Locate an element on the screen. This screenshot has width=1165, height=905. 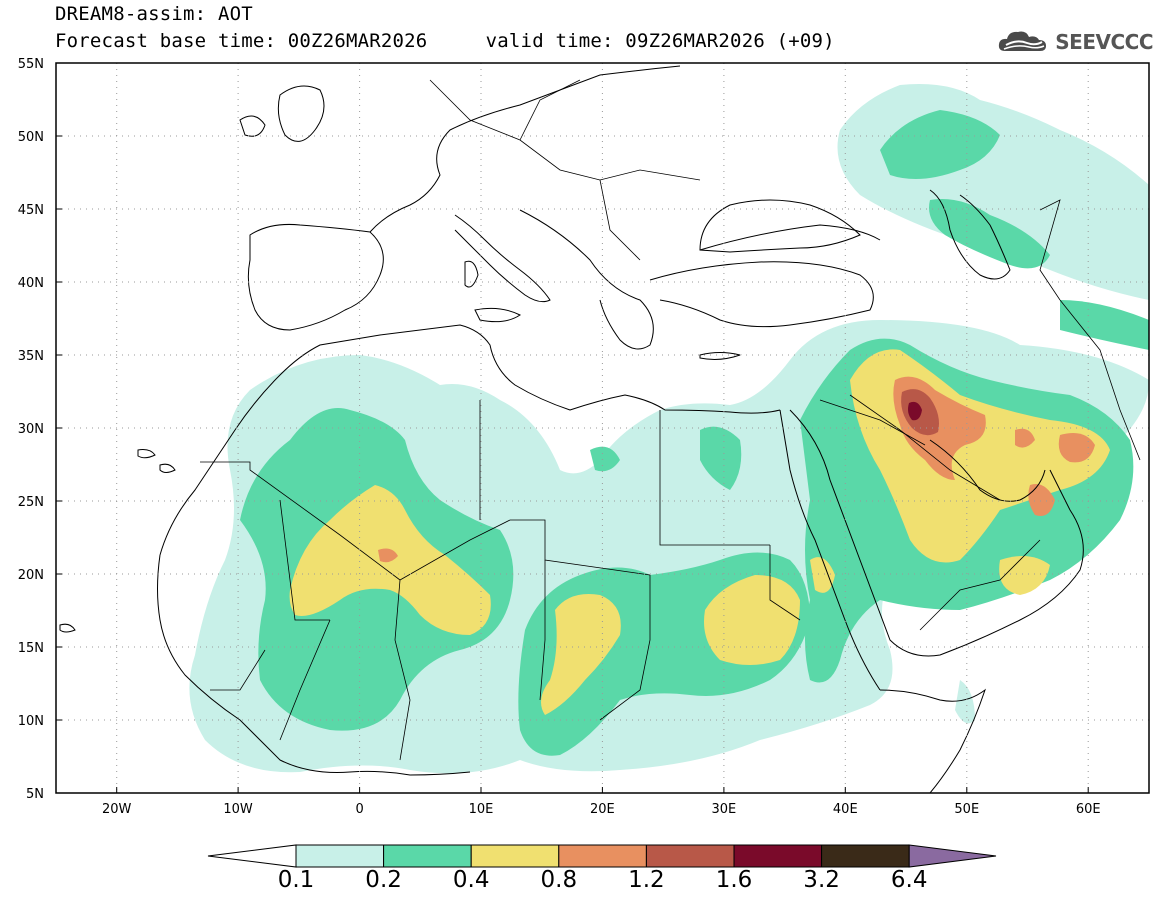
colorbar-label: 1.2 is located at coordinates (646, 880).